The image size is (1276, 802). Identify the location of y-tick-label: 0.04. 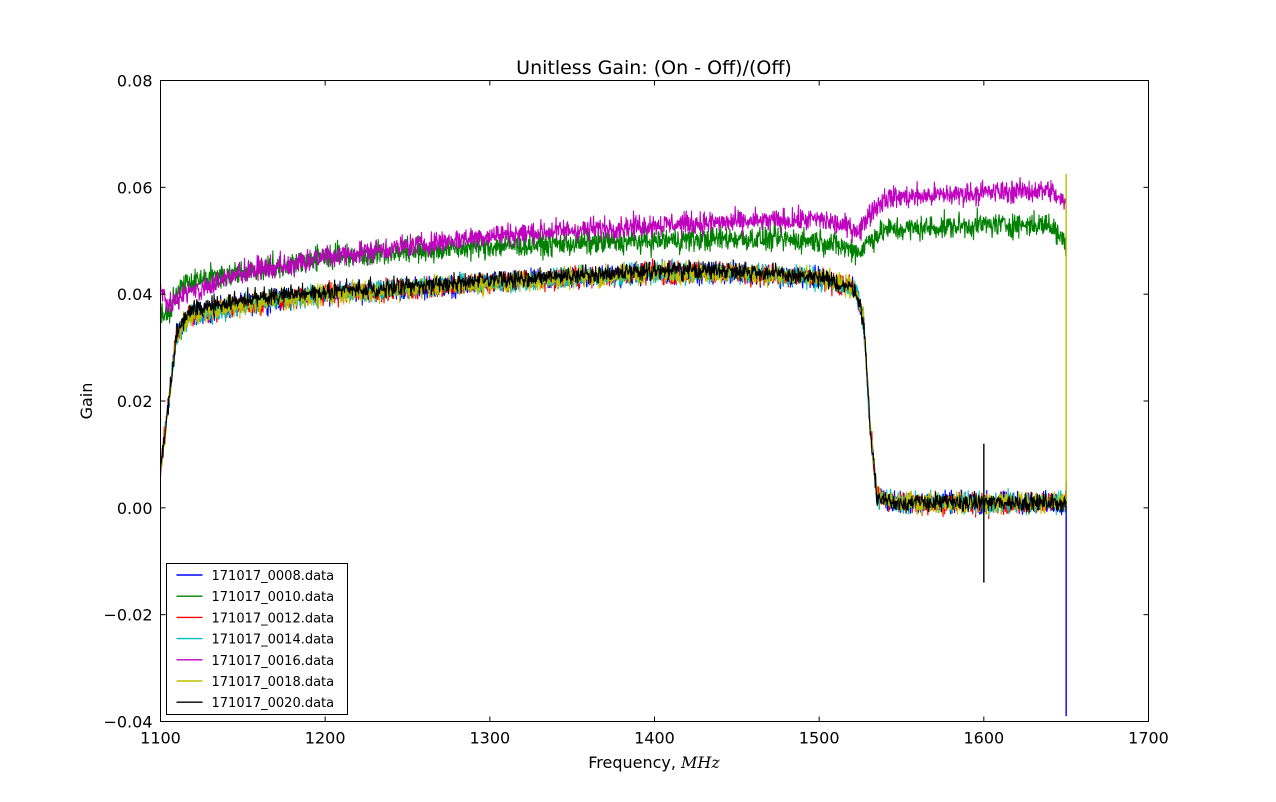
(135, 294).